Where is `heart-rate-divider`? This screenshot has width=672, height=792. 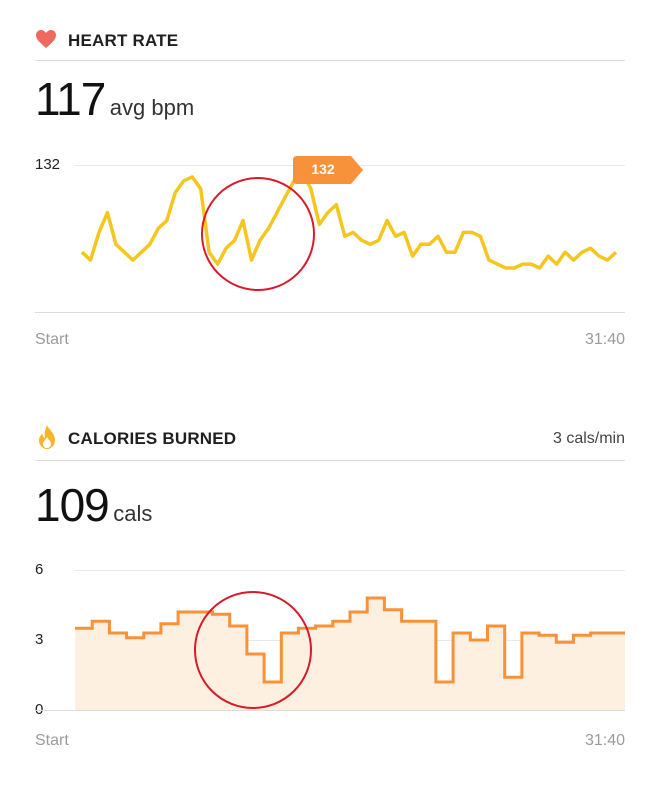 heart-rate-divider is located at coordinates (330, 60).